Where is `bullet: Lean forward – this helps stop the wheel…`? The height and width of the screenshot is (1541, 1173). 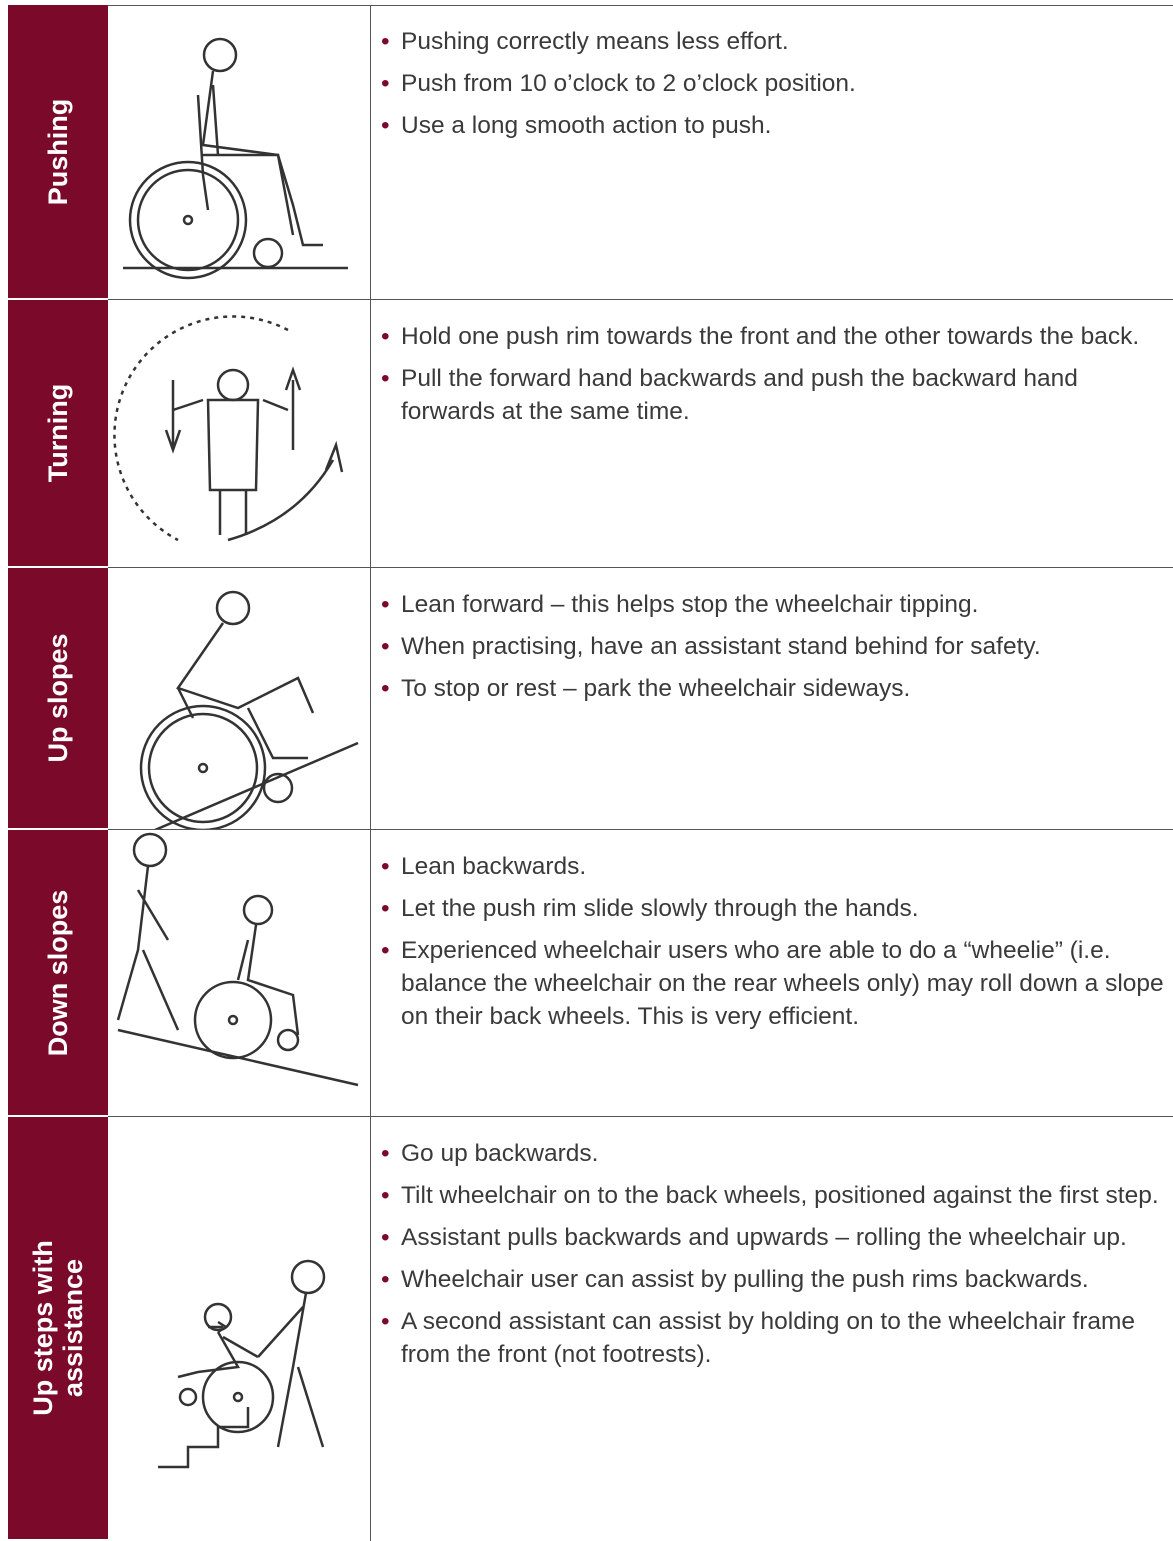 bullet: Lean forward – this helps stop the wheel… is located at coordinates (775, 604).